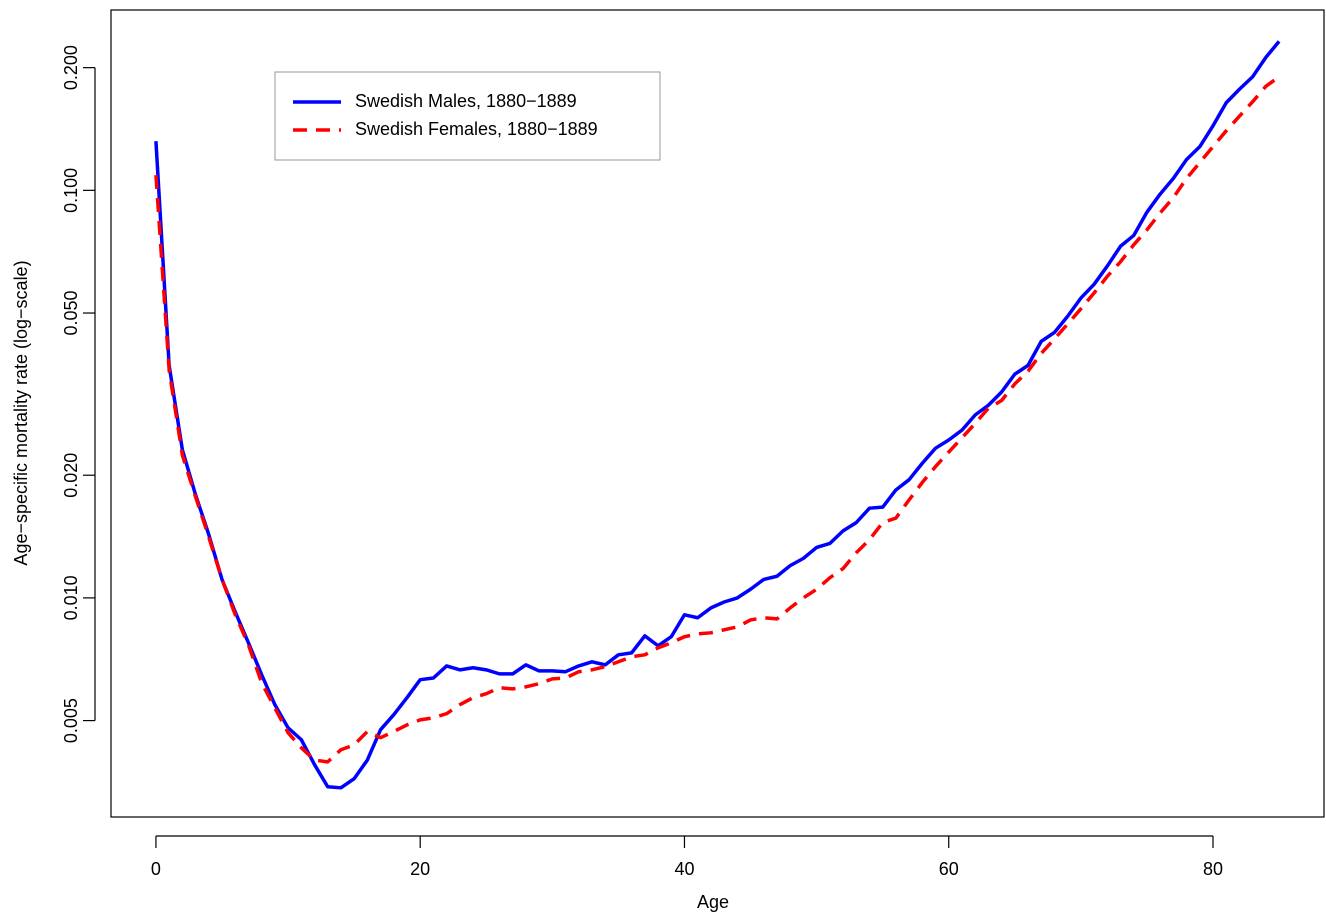 The image size is (1326, 923). What do you see at coordinates (420, 869) in the screenshot?
I see `x-tick-label: 20` at bounding box center [420, 869].